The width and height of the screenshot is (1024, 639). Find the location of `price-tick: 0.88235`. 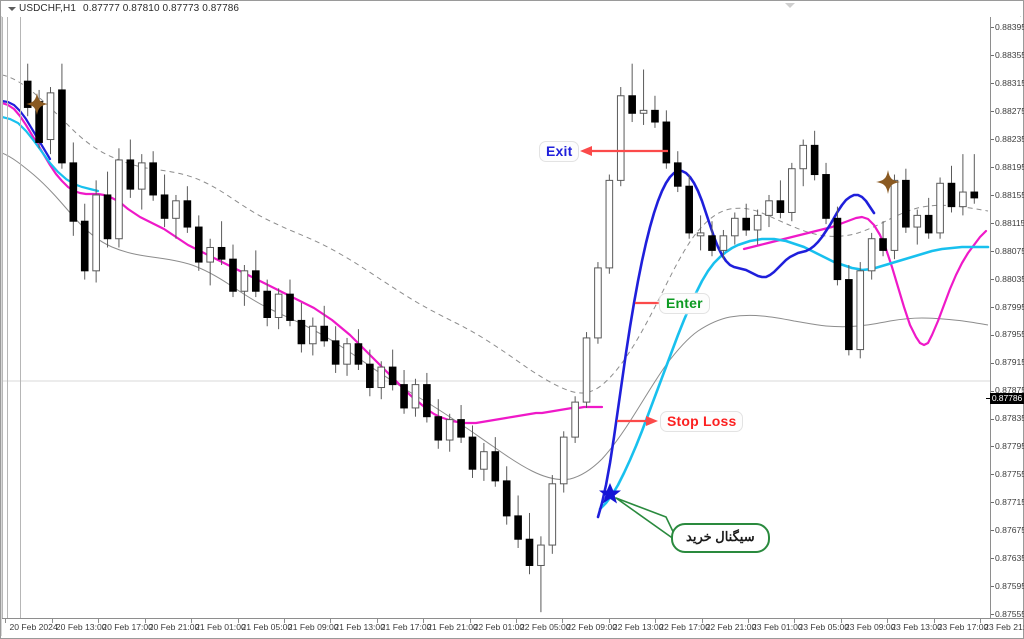

price-tick: 0.88235 is located at coordinates (1007, 139).